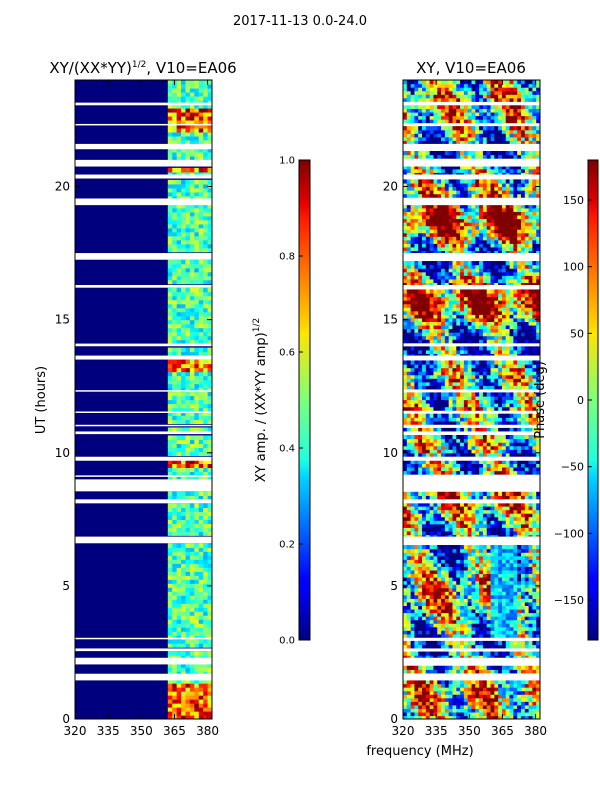 This screenshot has height=800, width=600. I want to click on amplitude-colorbar-tick-label: 0.2, so click(287, 545).